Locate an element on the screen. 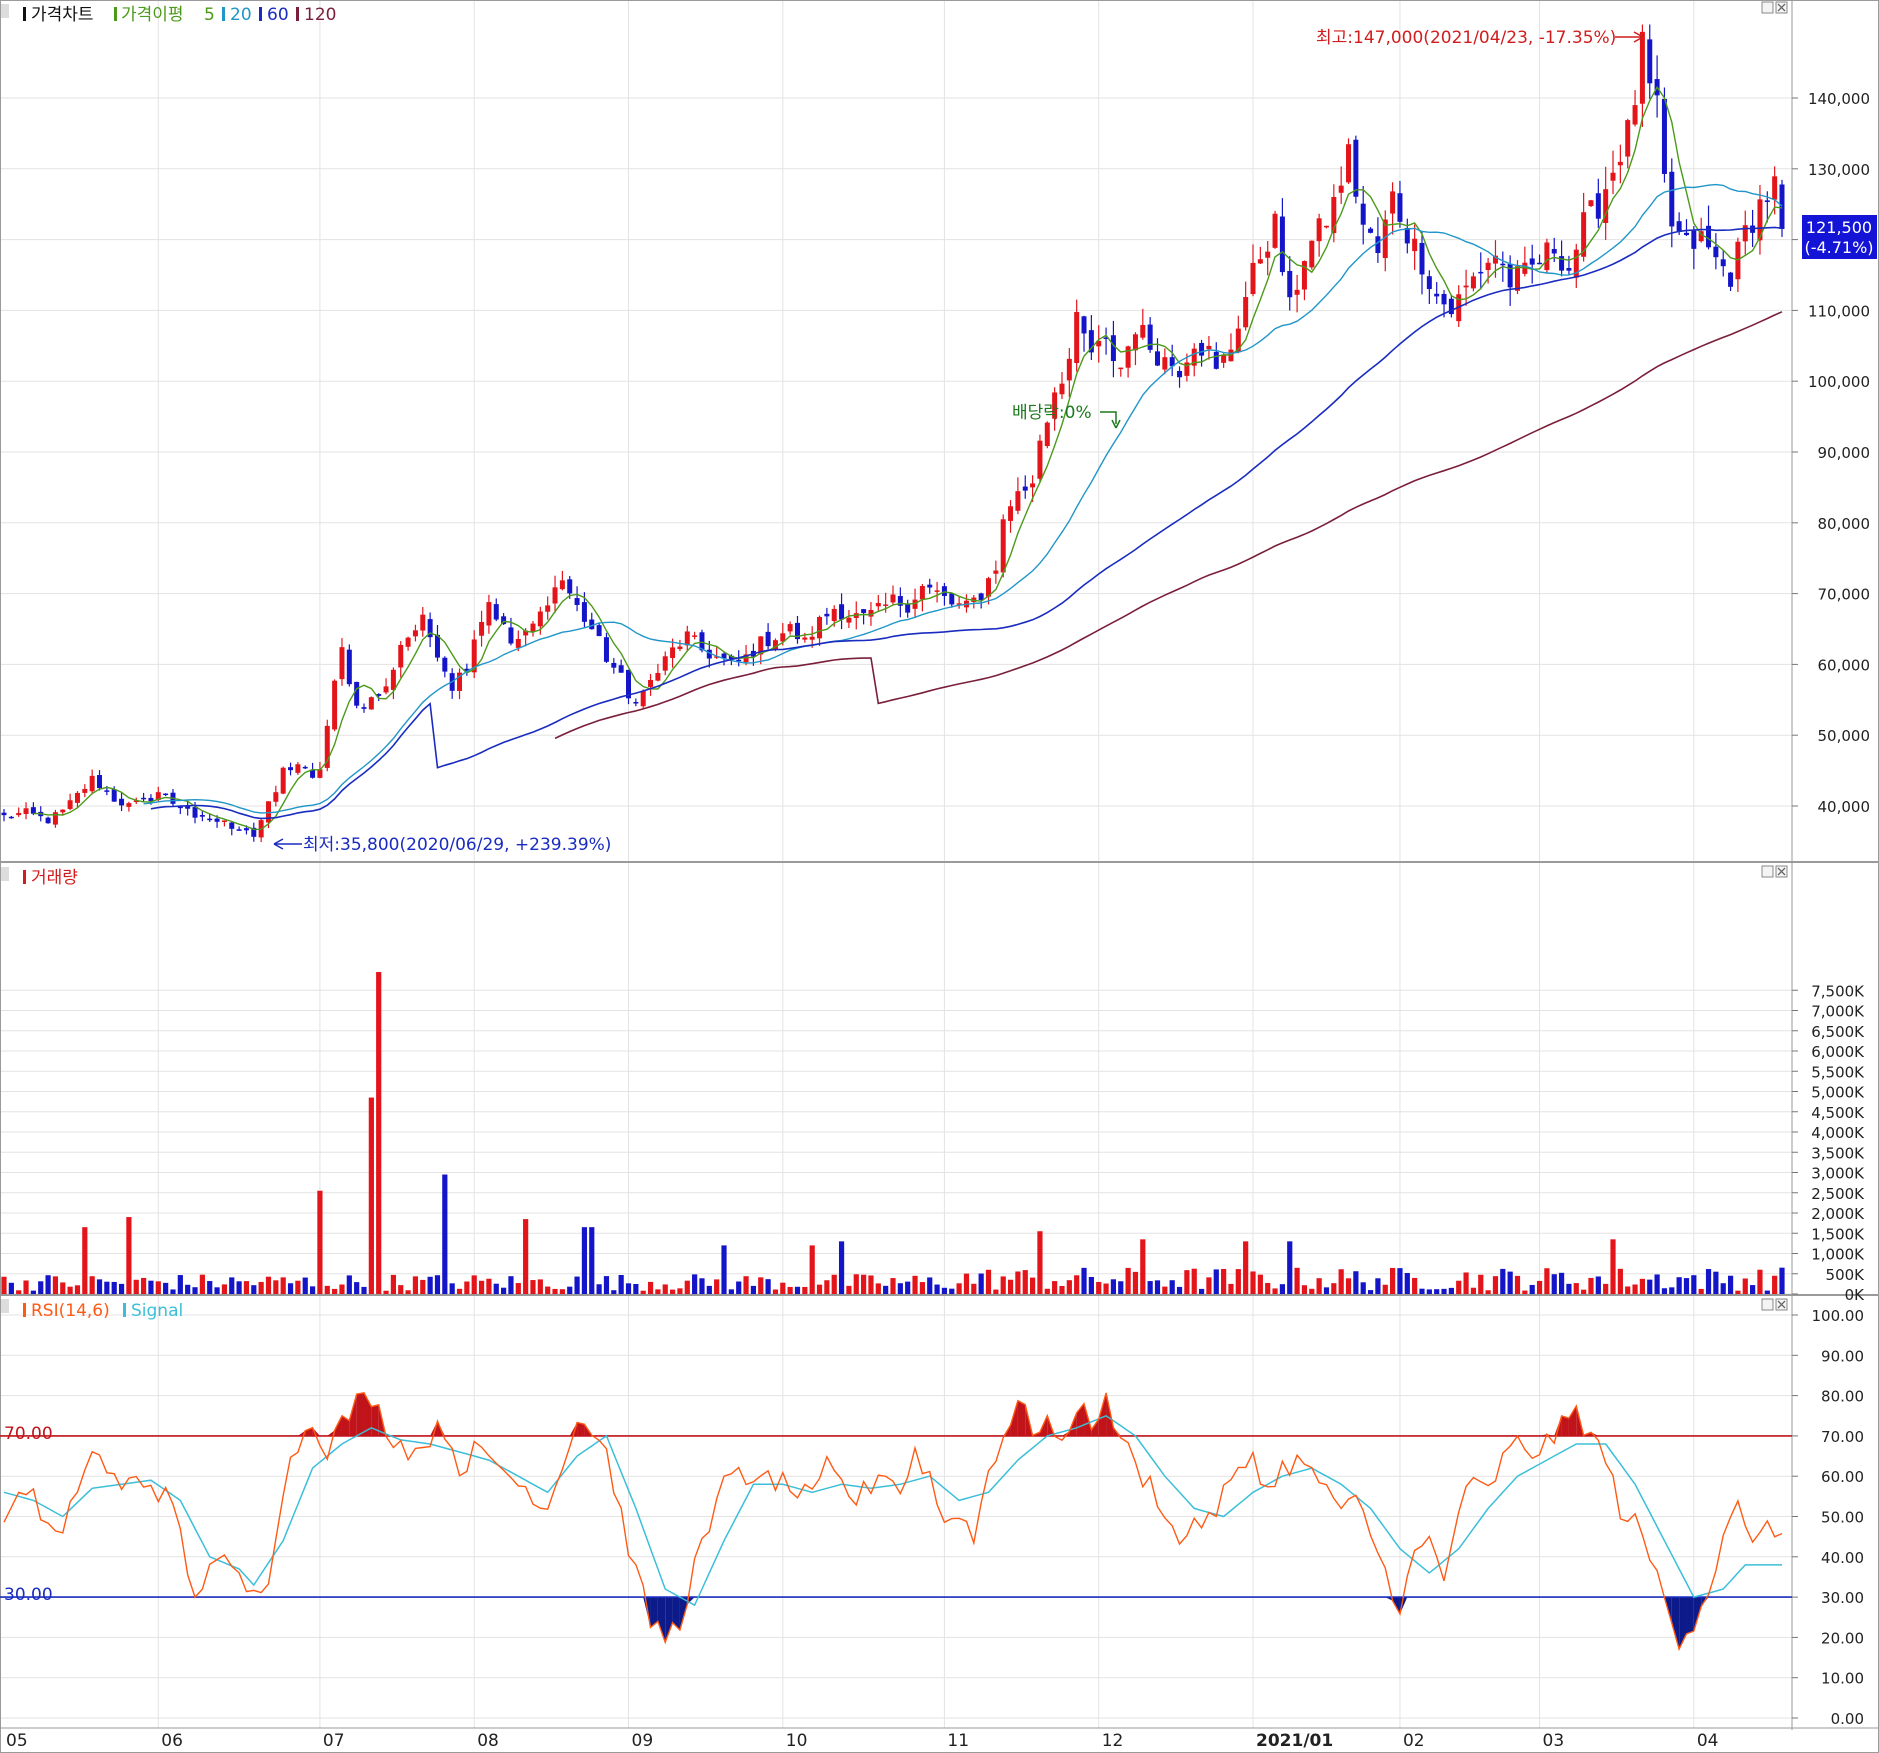 This screenshot has width=1879, height=1753. current-price-tag: 121,500 (-4.71%) is located at coordinates (1839, 237).